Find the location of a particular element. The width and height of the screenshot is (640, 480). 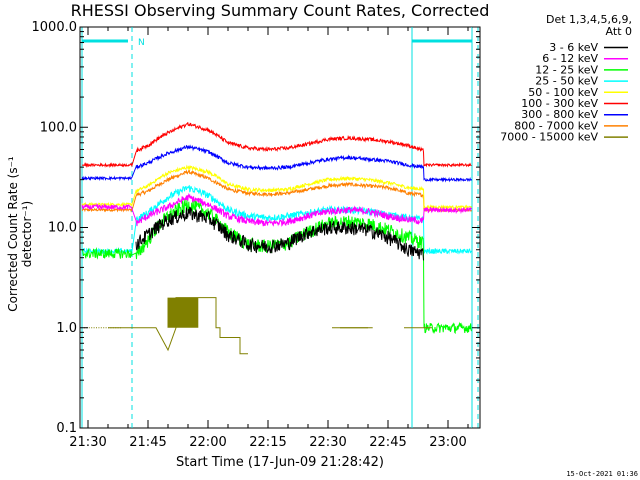

series-spikes is located at coordinates (183, 312).